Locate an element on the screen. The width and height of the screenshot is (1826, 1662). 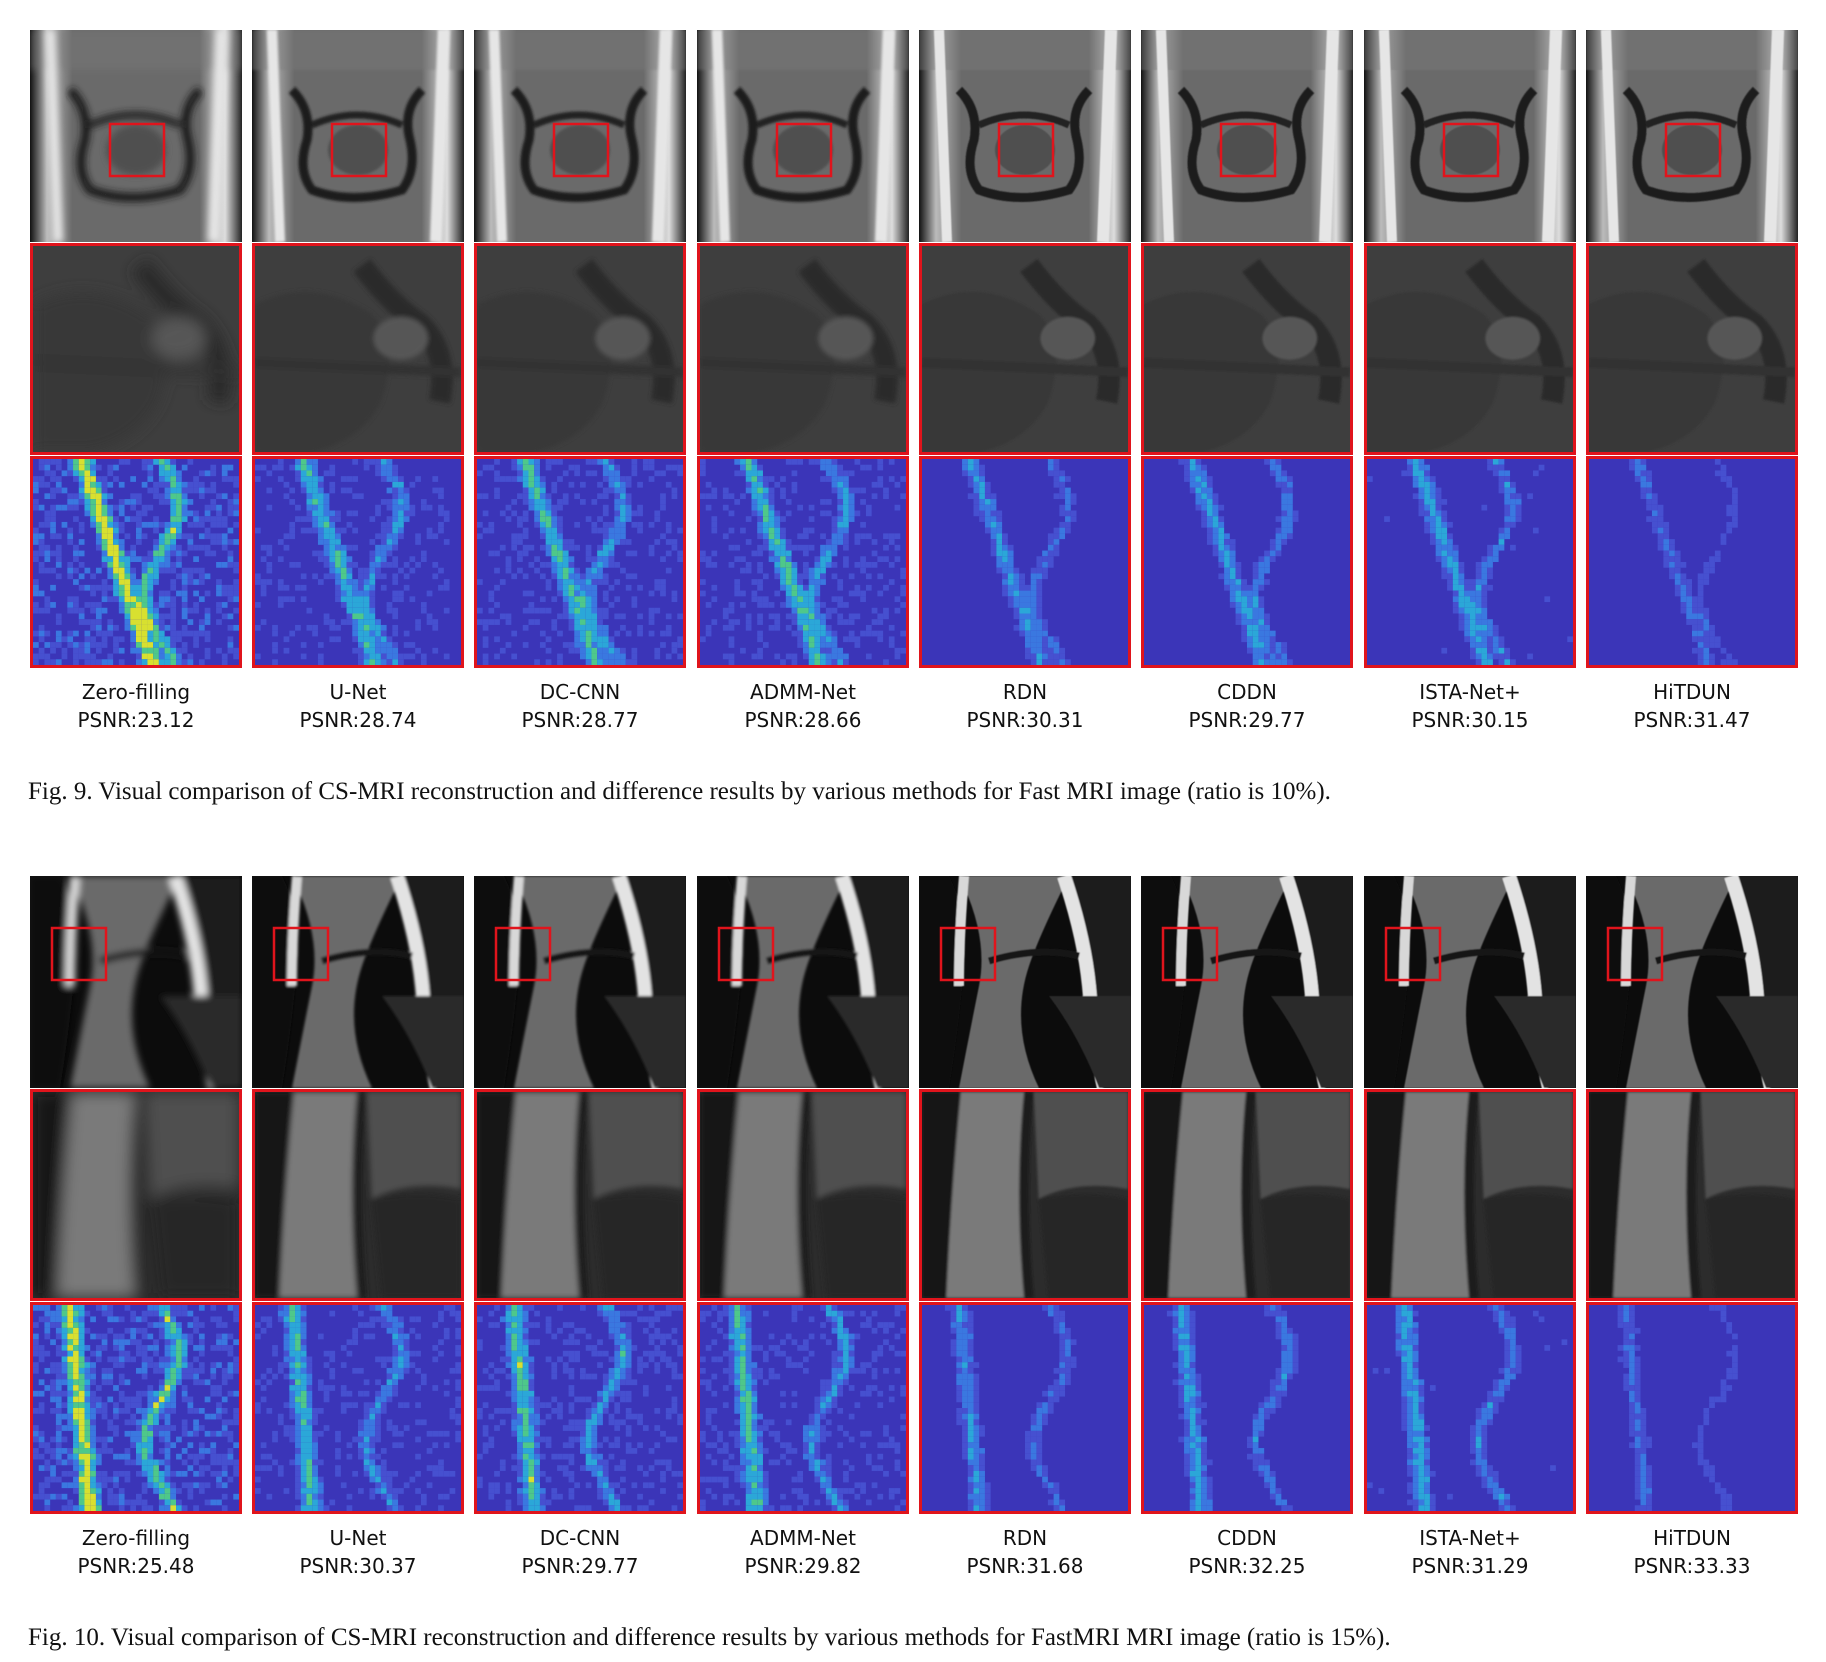
psnr-value: PSNR:30.15 is located at coordinates (1470, 720).